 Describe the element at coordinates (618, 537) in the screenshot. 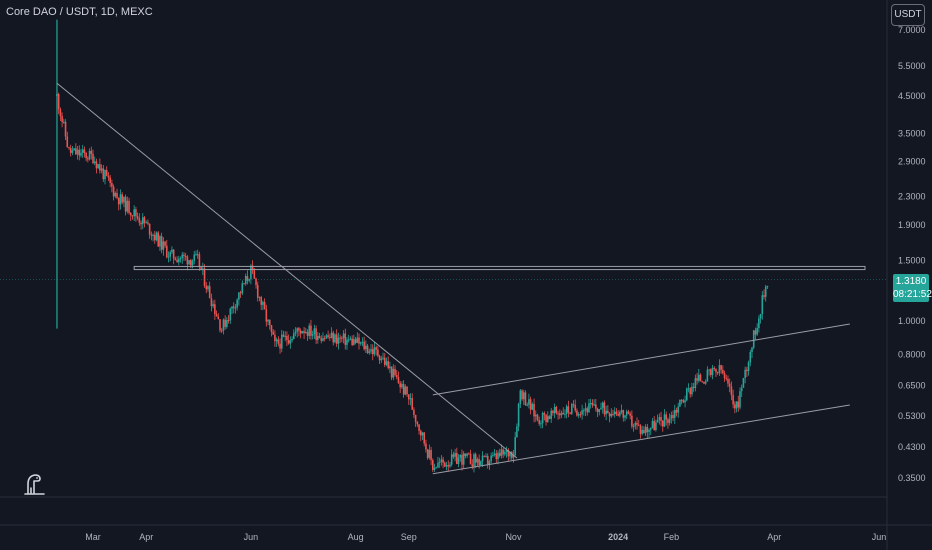

I see `x-tick-label: 2024` at that location.